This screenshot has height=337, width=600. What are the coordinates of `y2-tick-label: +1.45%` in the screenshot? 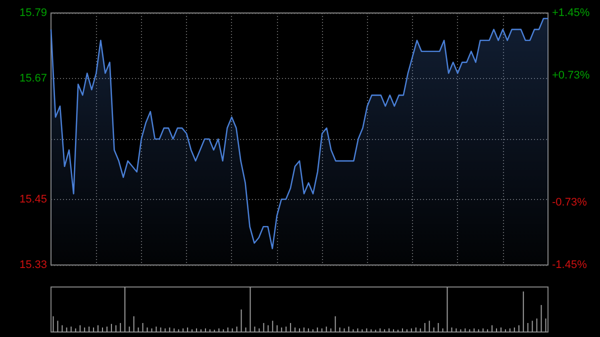 It's located at (571, 13).